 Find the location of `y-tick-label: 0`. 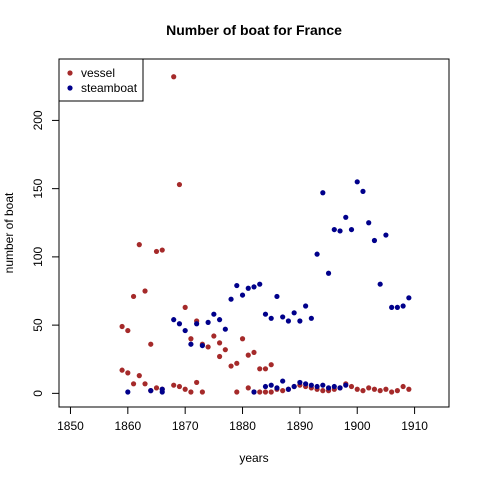

y-tick-label: 0 is located at coordinates (38, 393).